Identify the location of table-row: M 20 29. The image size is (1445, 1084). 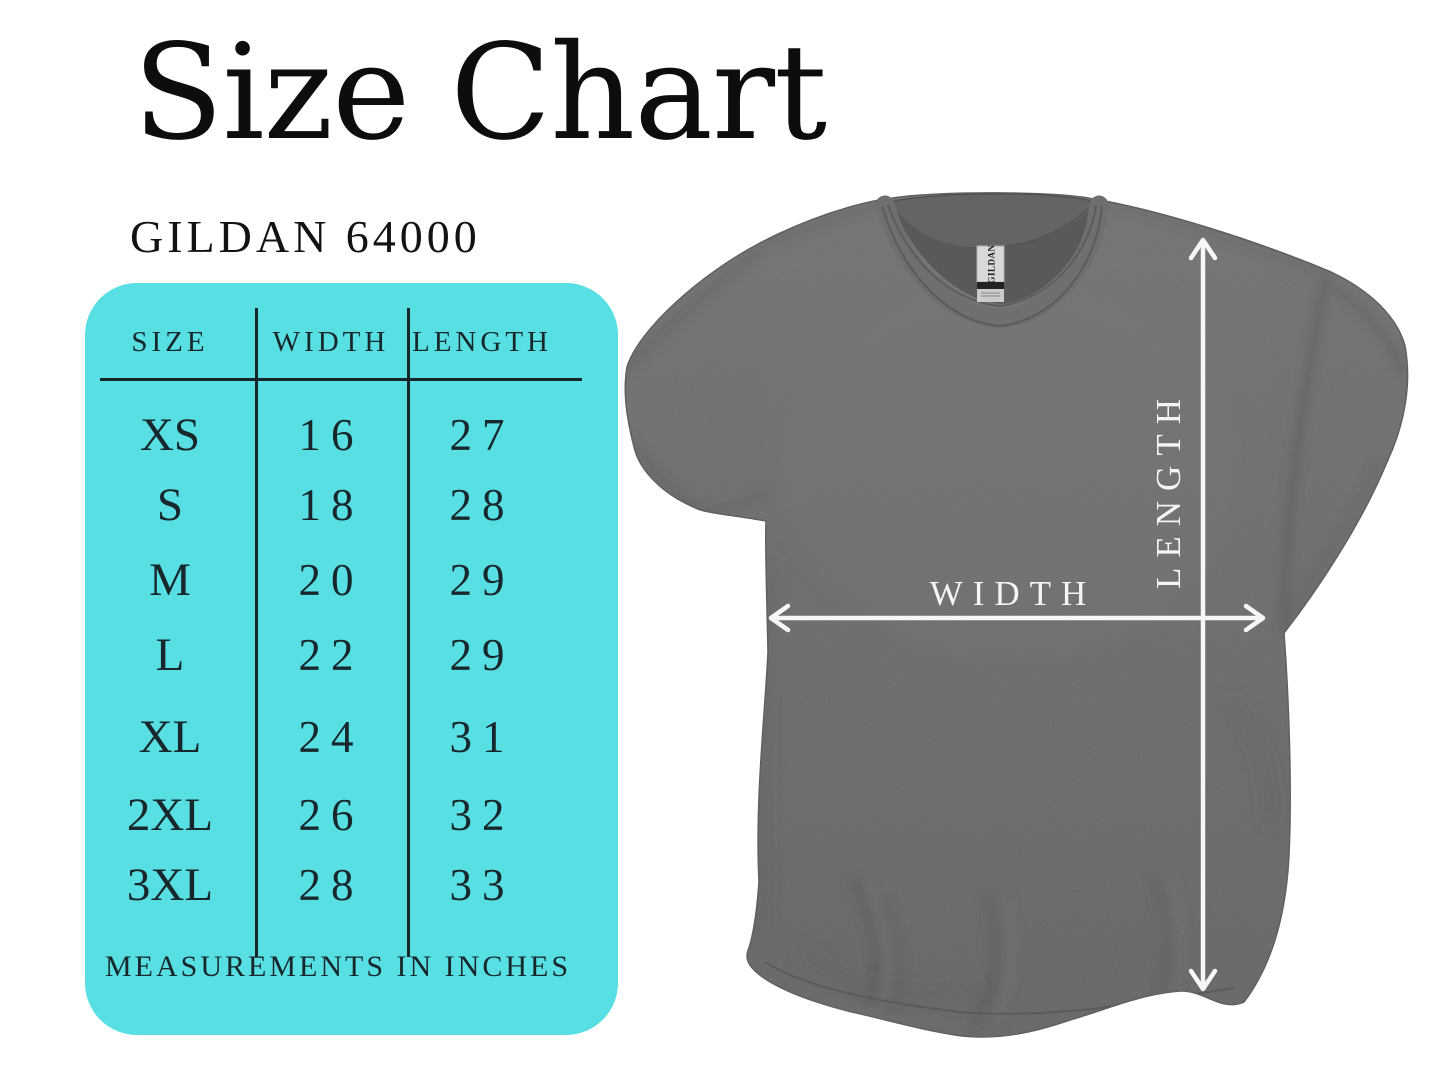
(321, 580).